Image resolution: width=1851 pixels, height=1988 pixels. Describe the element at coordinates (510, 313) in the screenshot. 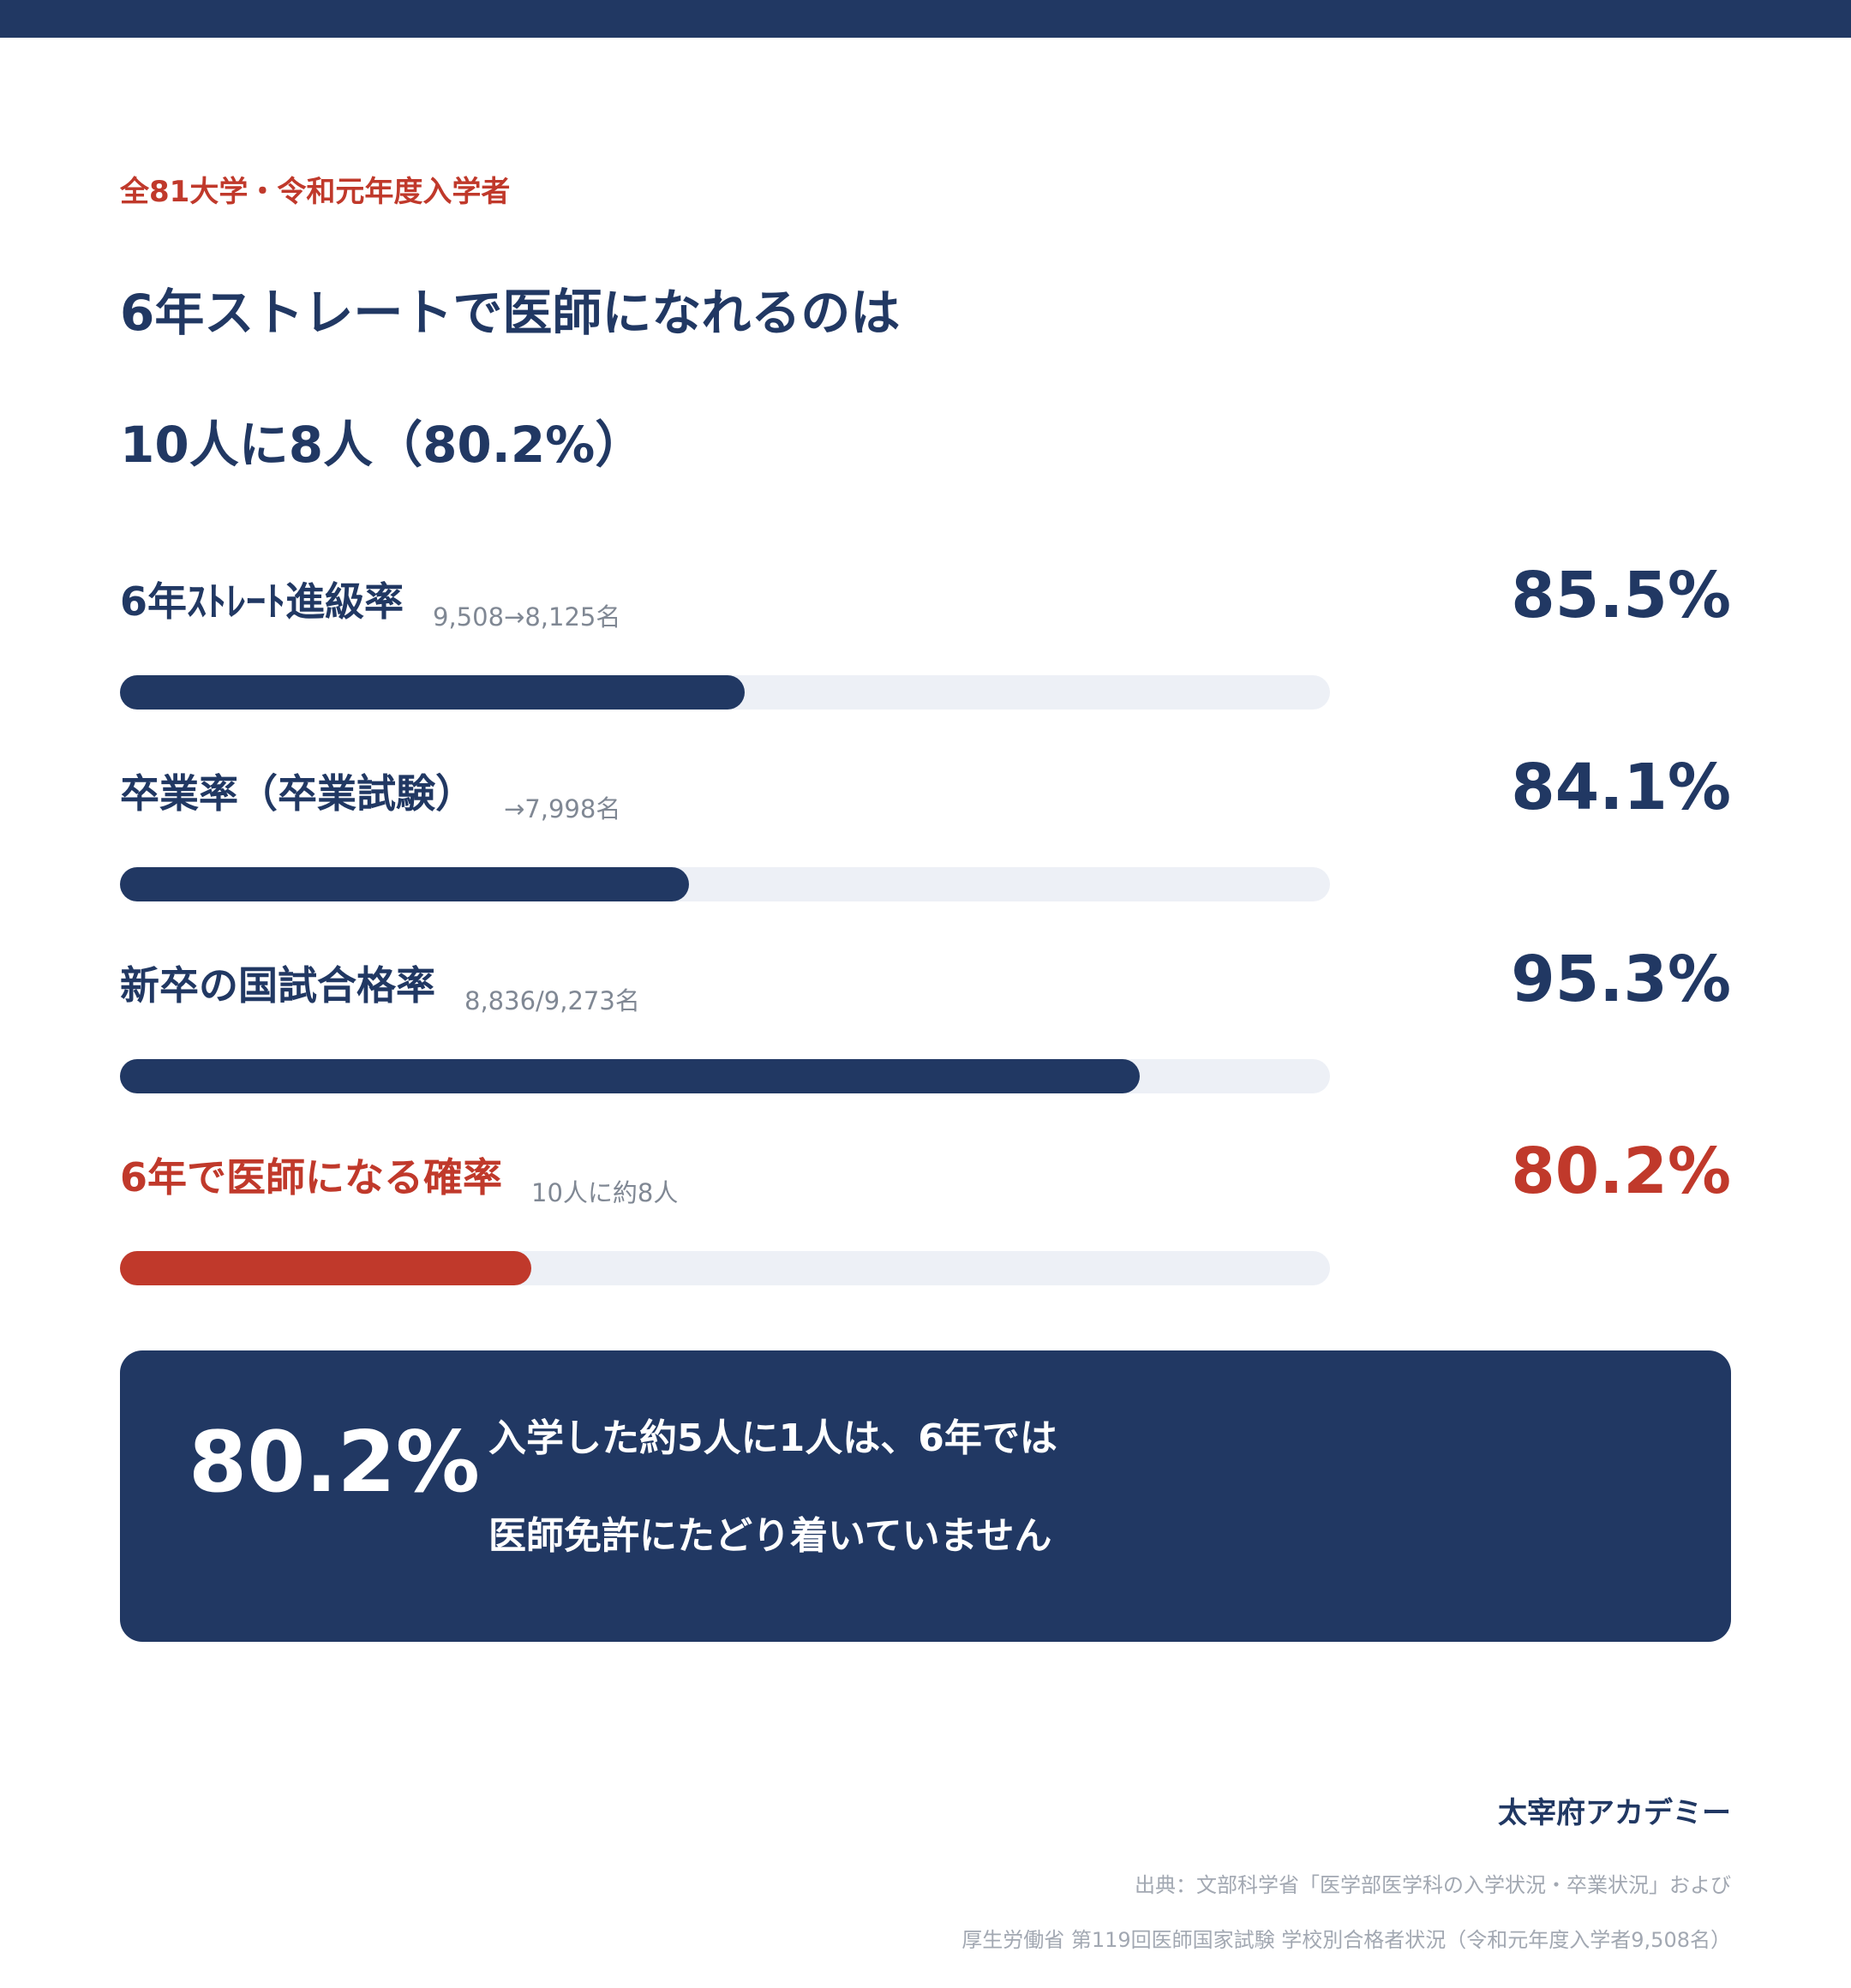

I see `headline-line-1: 6年ストレートで医師になれるのは` at that location.